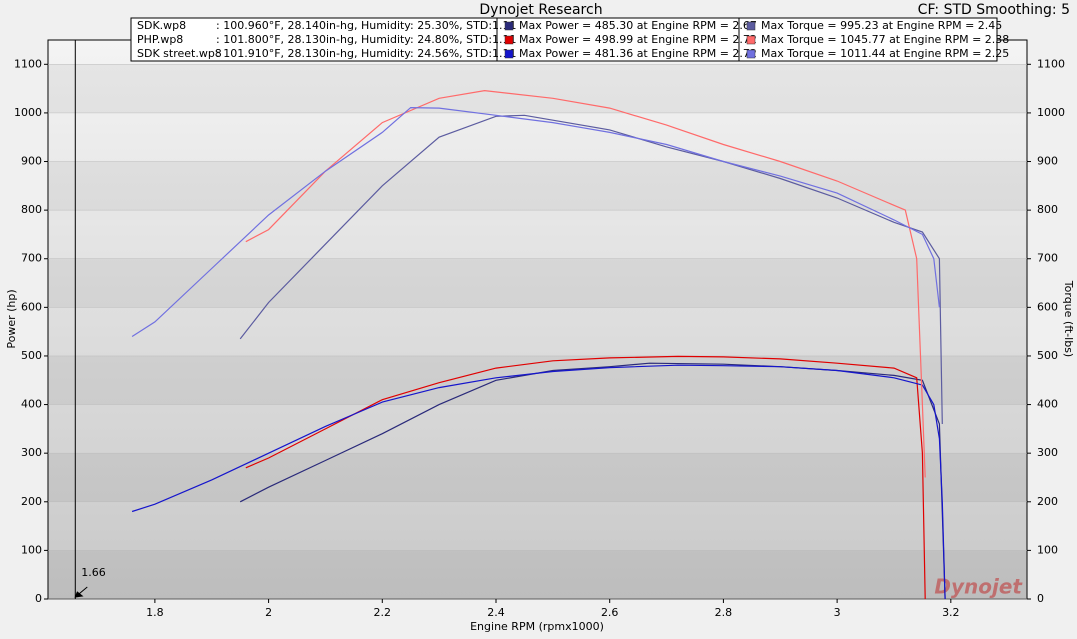 This screenshot has width=1077, height=639. What do you see at coordinates (28, 63) in the screenshot?
I see `y-tick-label: 1100` at bounding box center [28, 63].